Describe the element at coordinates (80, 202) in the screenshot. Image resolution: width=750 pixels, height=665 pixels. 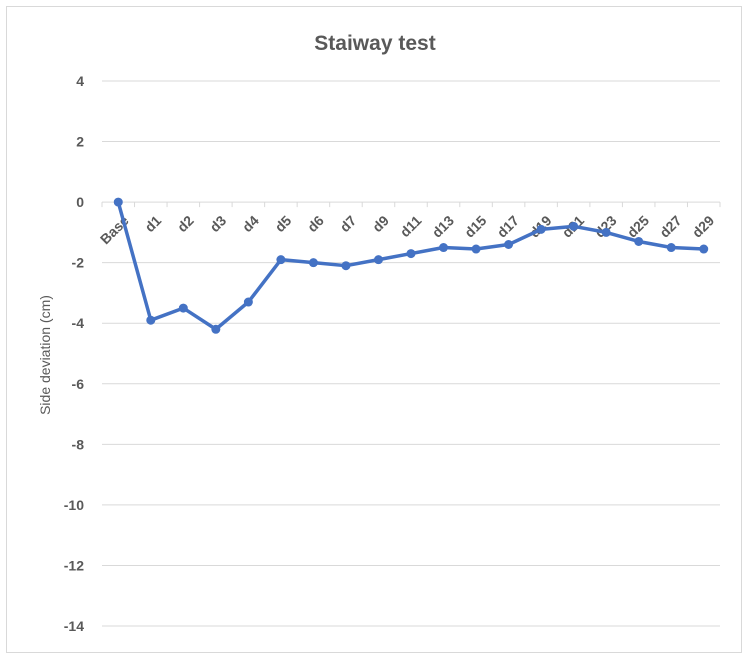
I see `y-tick-label: 0` at that location.